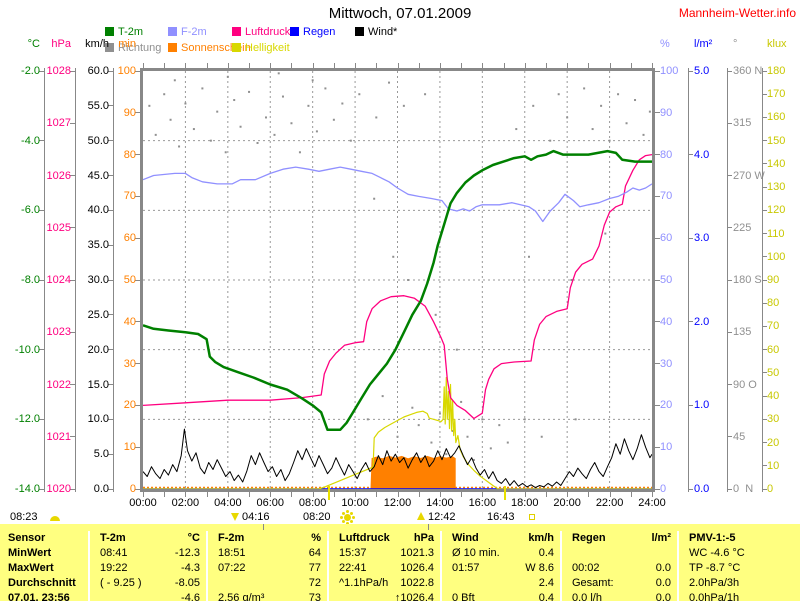 This screenshot has height=601, width=800. Describe the element at coordinates (317, 517) in the screenshot. I see `sunrise-time: 08:20` at that location.